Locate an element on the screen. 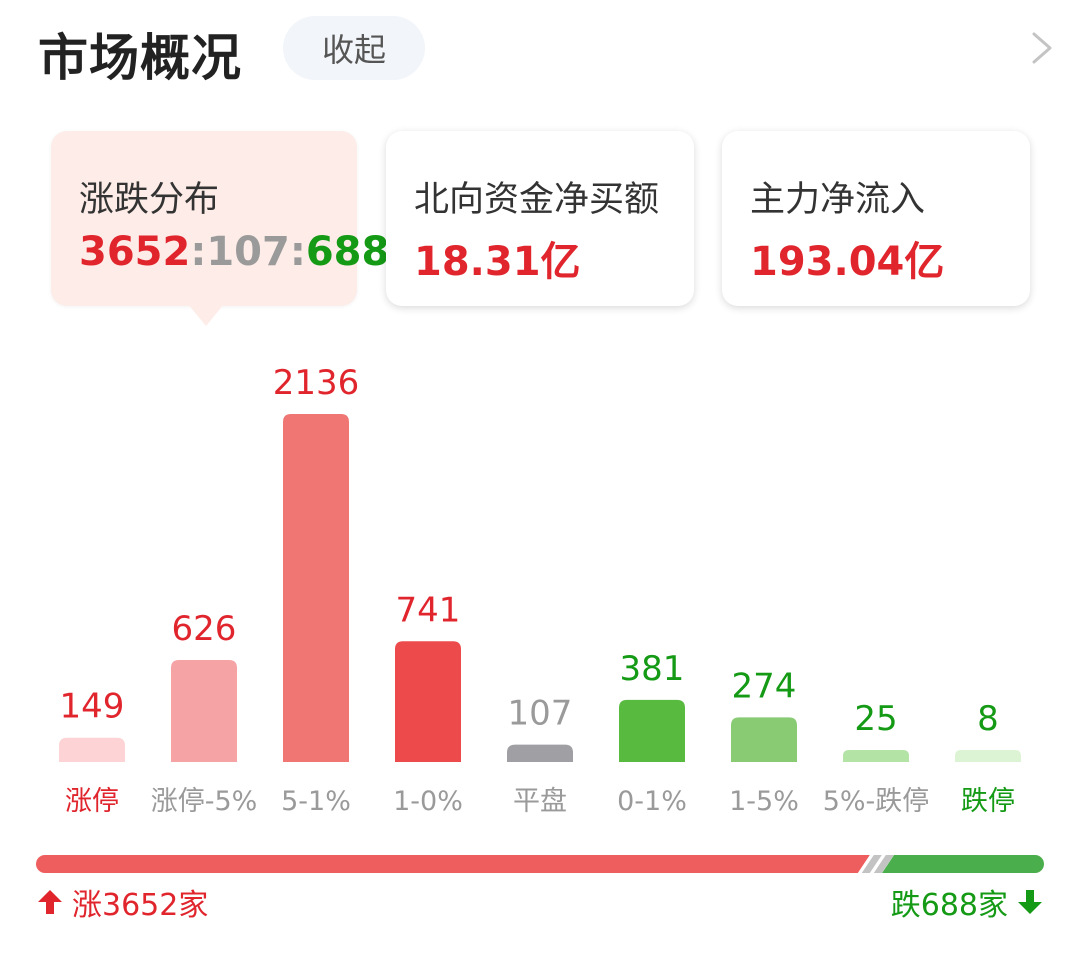  bar-value-label: 626 is located at coordinates (204, 629).